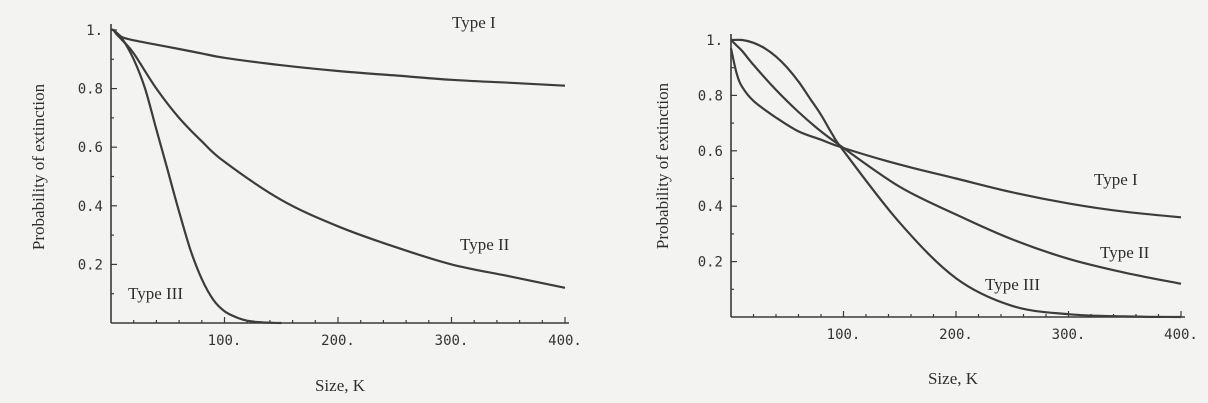 The image size is (1208, 403). Describe the element at coordinates (196, 176) in the screenshot. I see `series-line-type-iii` at that location.